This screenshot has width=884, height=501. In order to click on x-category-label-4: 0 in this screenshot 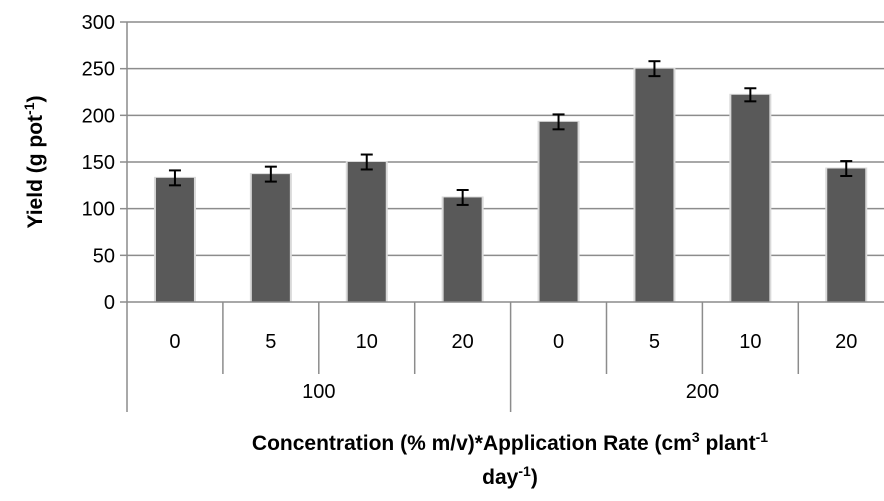, I will do `click(558, 342)`.